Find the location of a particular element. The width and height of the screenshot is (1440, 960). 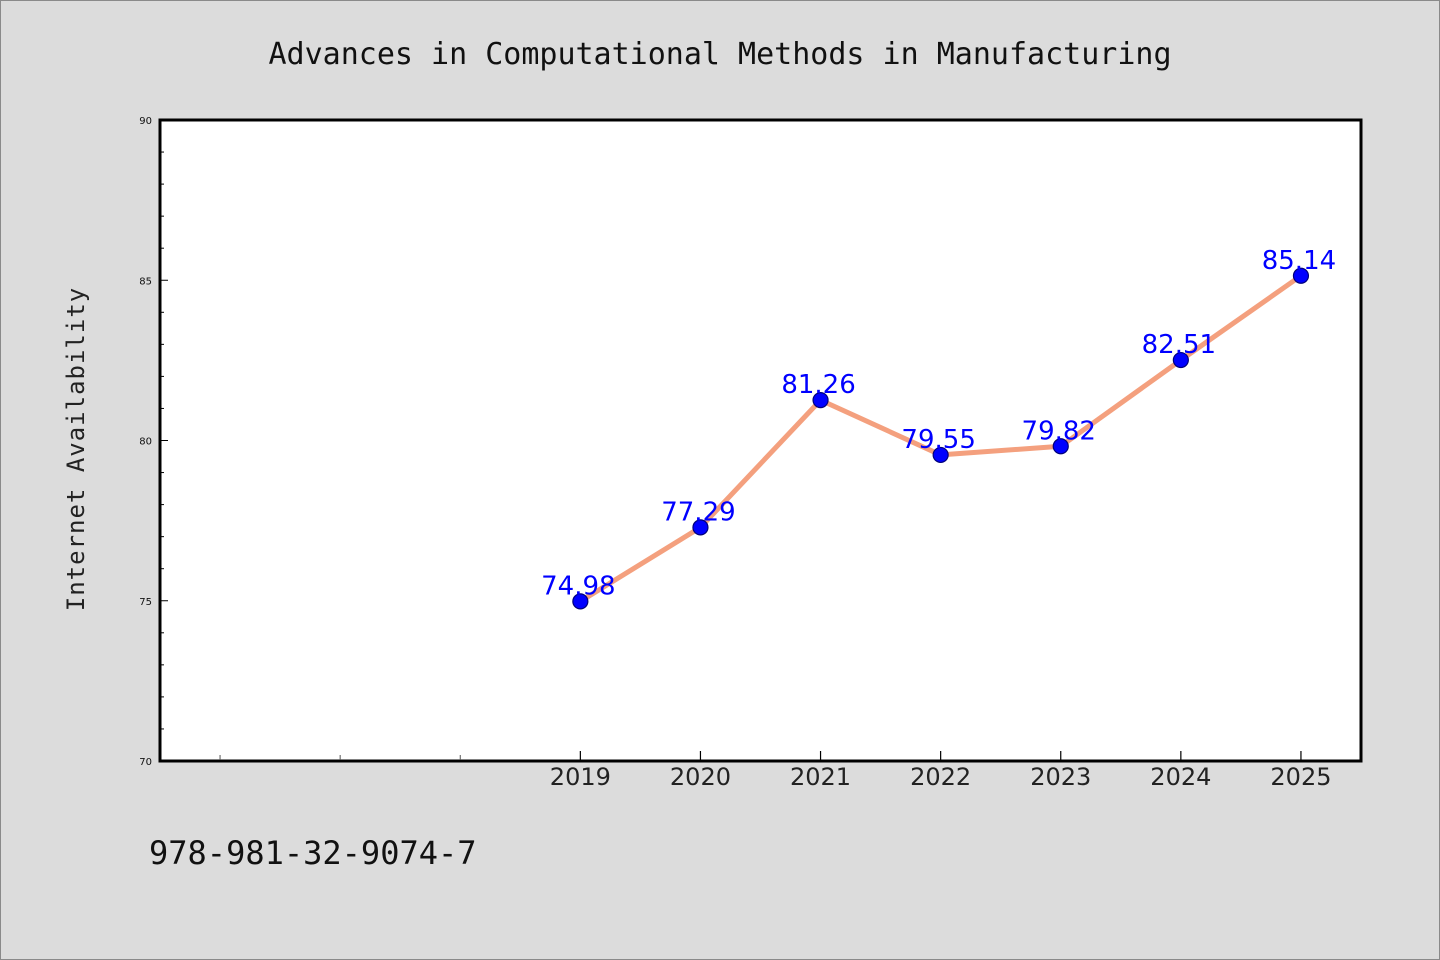

x-tick-label: 2022 is located at coordinates (940, 777).